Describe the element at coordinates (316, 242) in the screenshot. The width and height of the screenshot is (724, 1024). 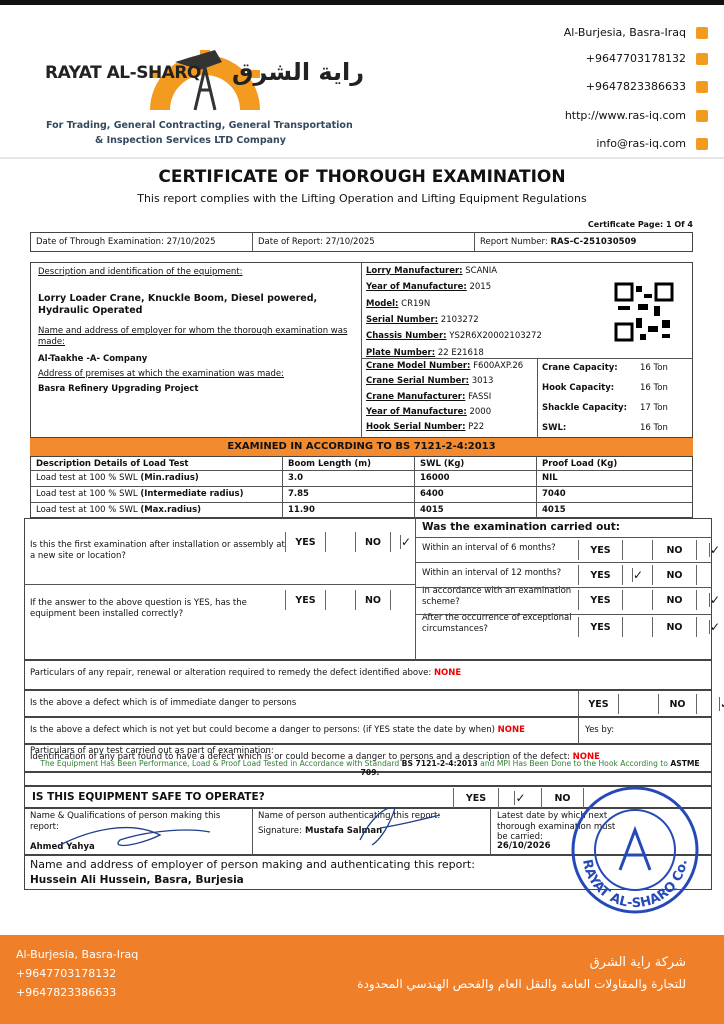
I see `date-field: Date of Report: 27/10/2025` at that location.